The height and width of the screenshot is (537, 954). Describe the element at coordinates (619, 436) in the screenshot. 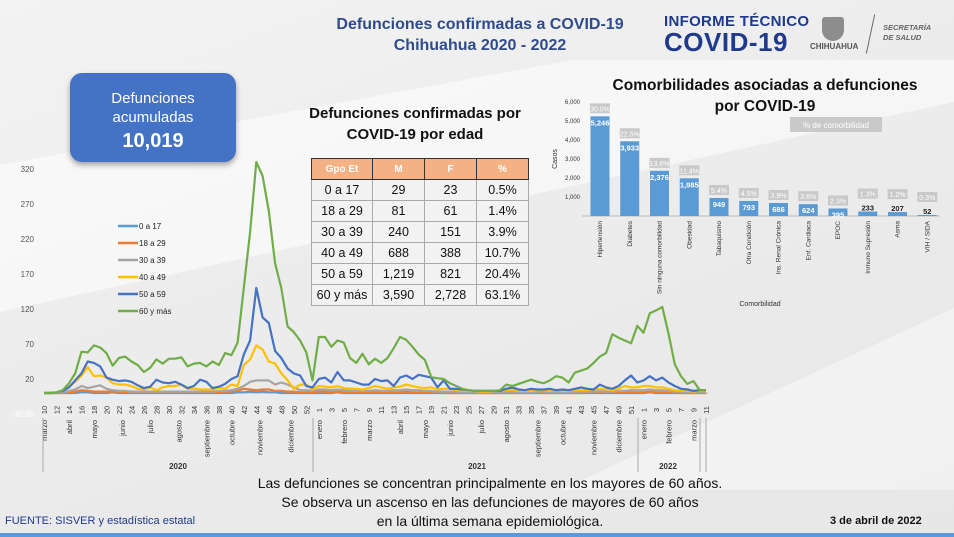

I see `month-label: diciembre` at that location.